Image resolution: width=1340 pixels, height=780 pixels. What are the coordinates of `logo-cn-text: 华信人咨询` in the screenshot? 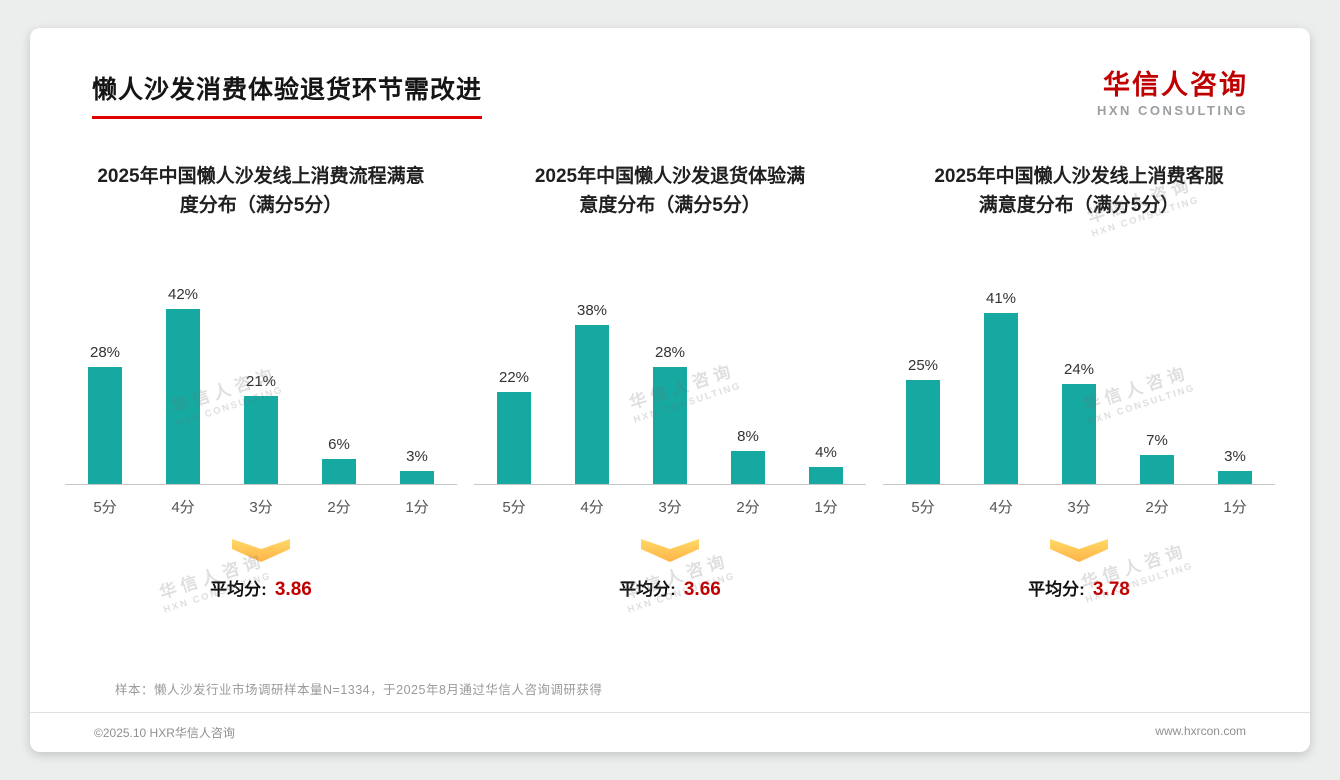 It's located at (1175, 85).